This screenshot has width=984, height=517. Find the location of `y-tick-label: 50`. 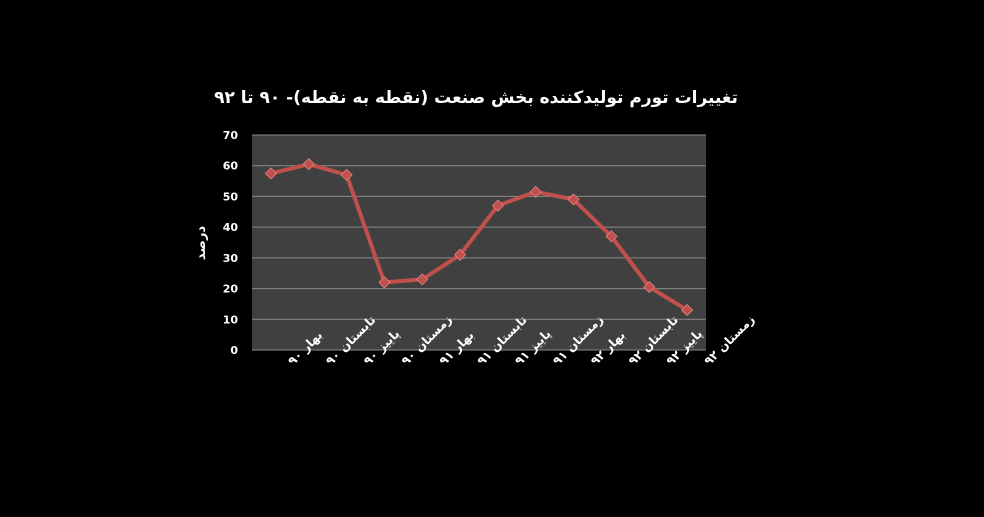

y-tick-label: 50 is located at coordinates (231, 196).